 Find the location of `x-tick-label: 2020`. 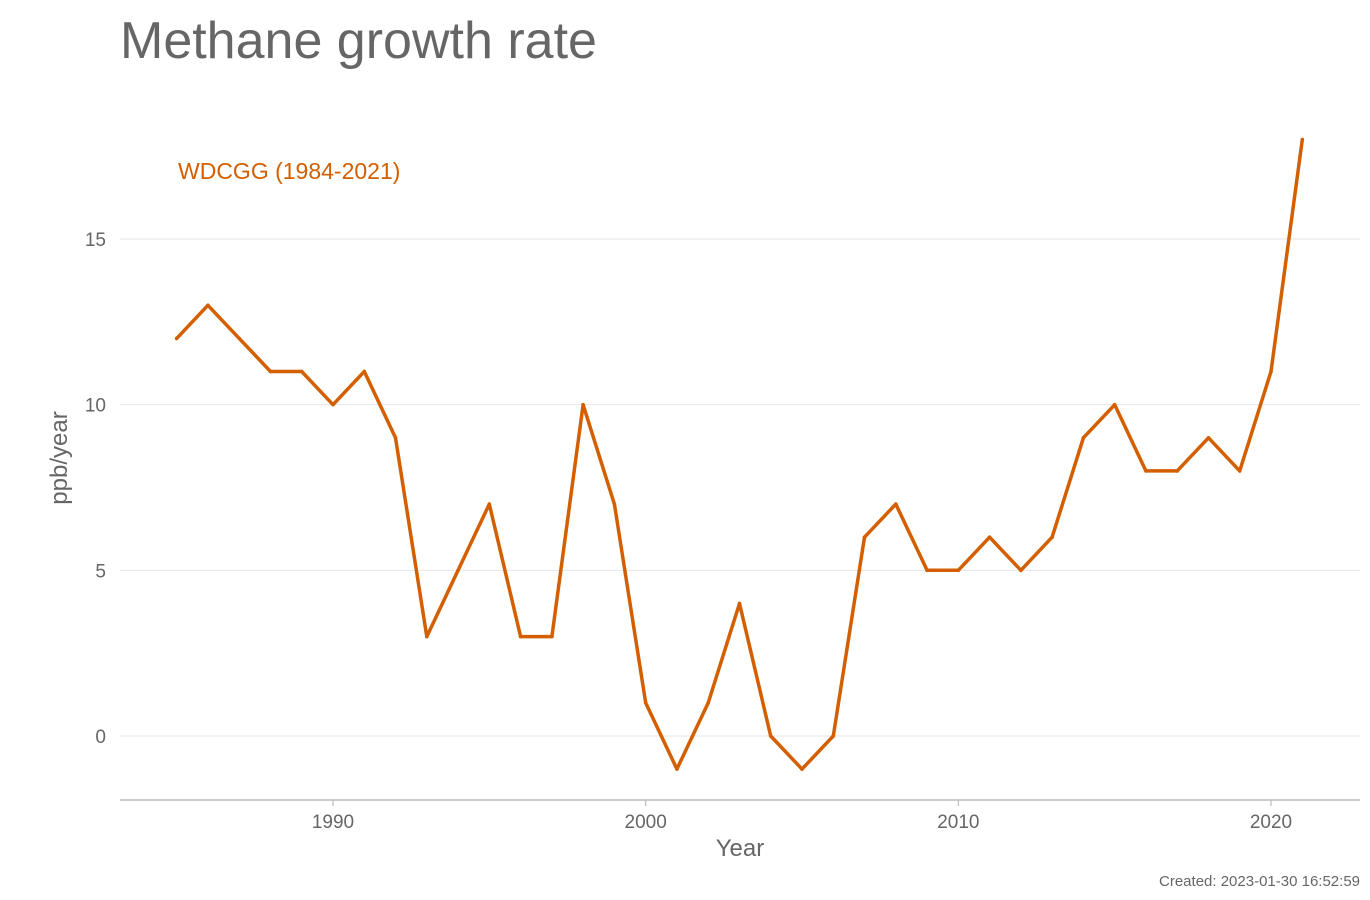

x-tick-label: 2020 is located at coordinates (1271, 822).